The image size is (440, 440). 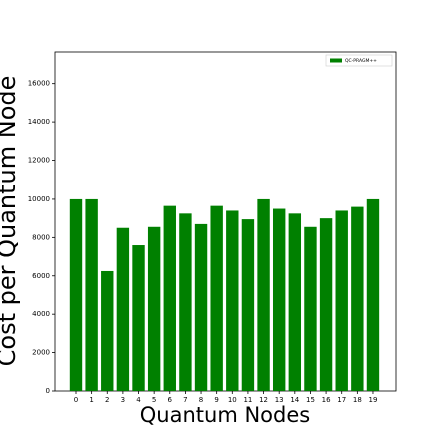 I want to click on x-tick-label: 16, so click(x=326, y=400).